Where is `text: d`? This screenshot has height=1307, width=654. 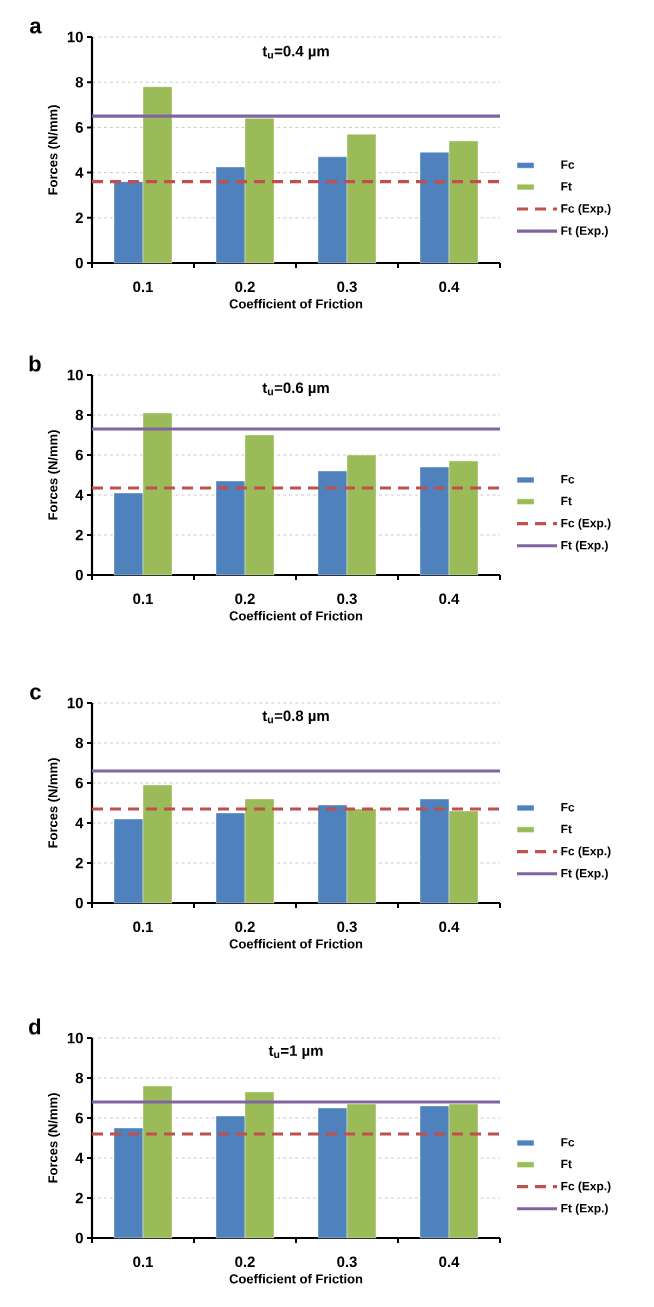 text: d is located at coordinates (35, 1026).